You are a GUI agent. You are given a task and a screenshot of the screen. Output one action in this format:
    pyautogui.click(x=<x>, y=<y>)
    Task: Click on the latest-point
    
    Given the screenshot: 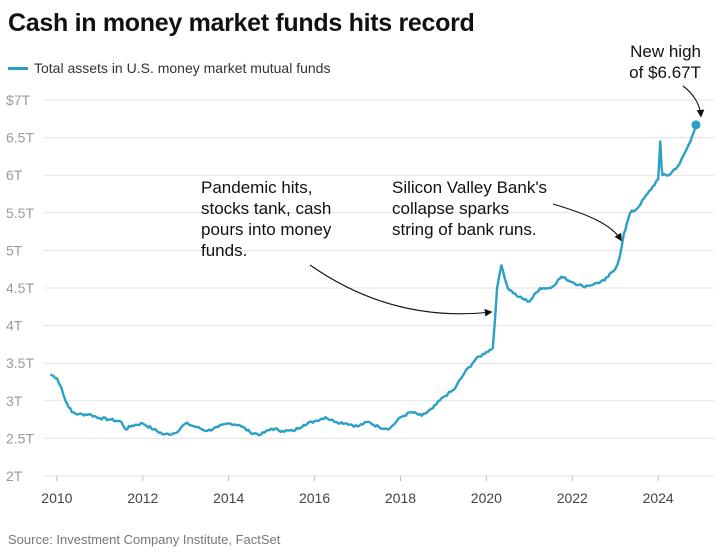 What is the action you would take?
    pyautogui.click(x=696, y=125)
    